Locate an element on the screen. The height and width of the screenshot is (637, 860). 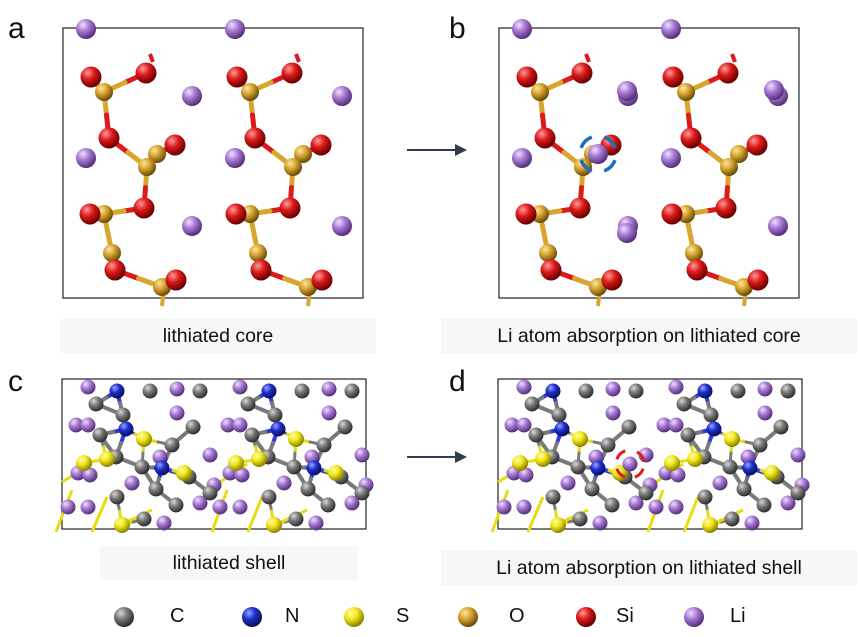
s-atom-icon is located at coordinates (354, 617).